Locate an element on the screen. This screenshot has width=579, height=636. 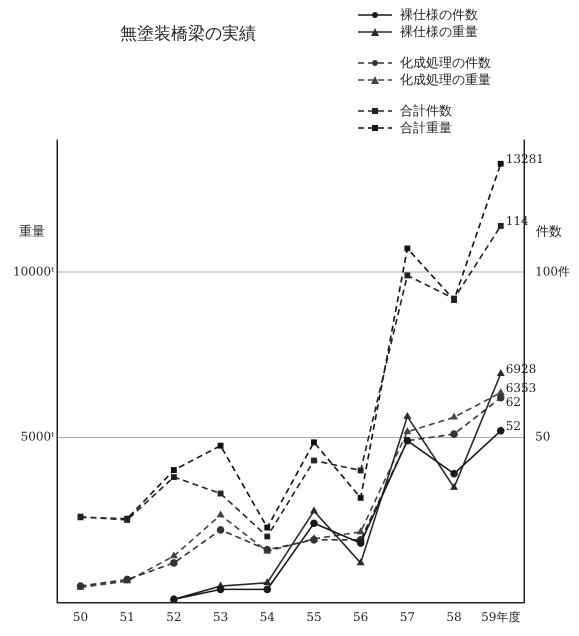
x-tick-label: 54 is located at coordinates (268, 617).